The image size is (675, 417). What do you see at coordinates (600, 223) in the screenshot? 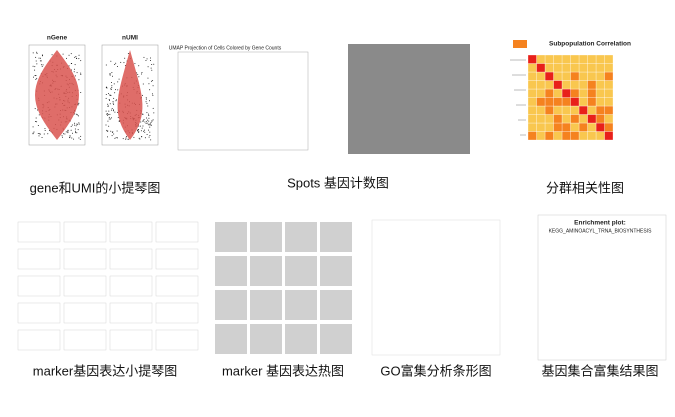
I see `plot-title: Enrichment plot:` at bounding box center [600, 223].